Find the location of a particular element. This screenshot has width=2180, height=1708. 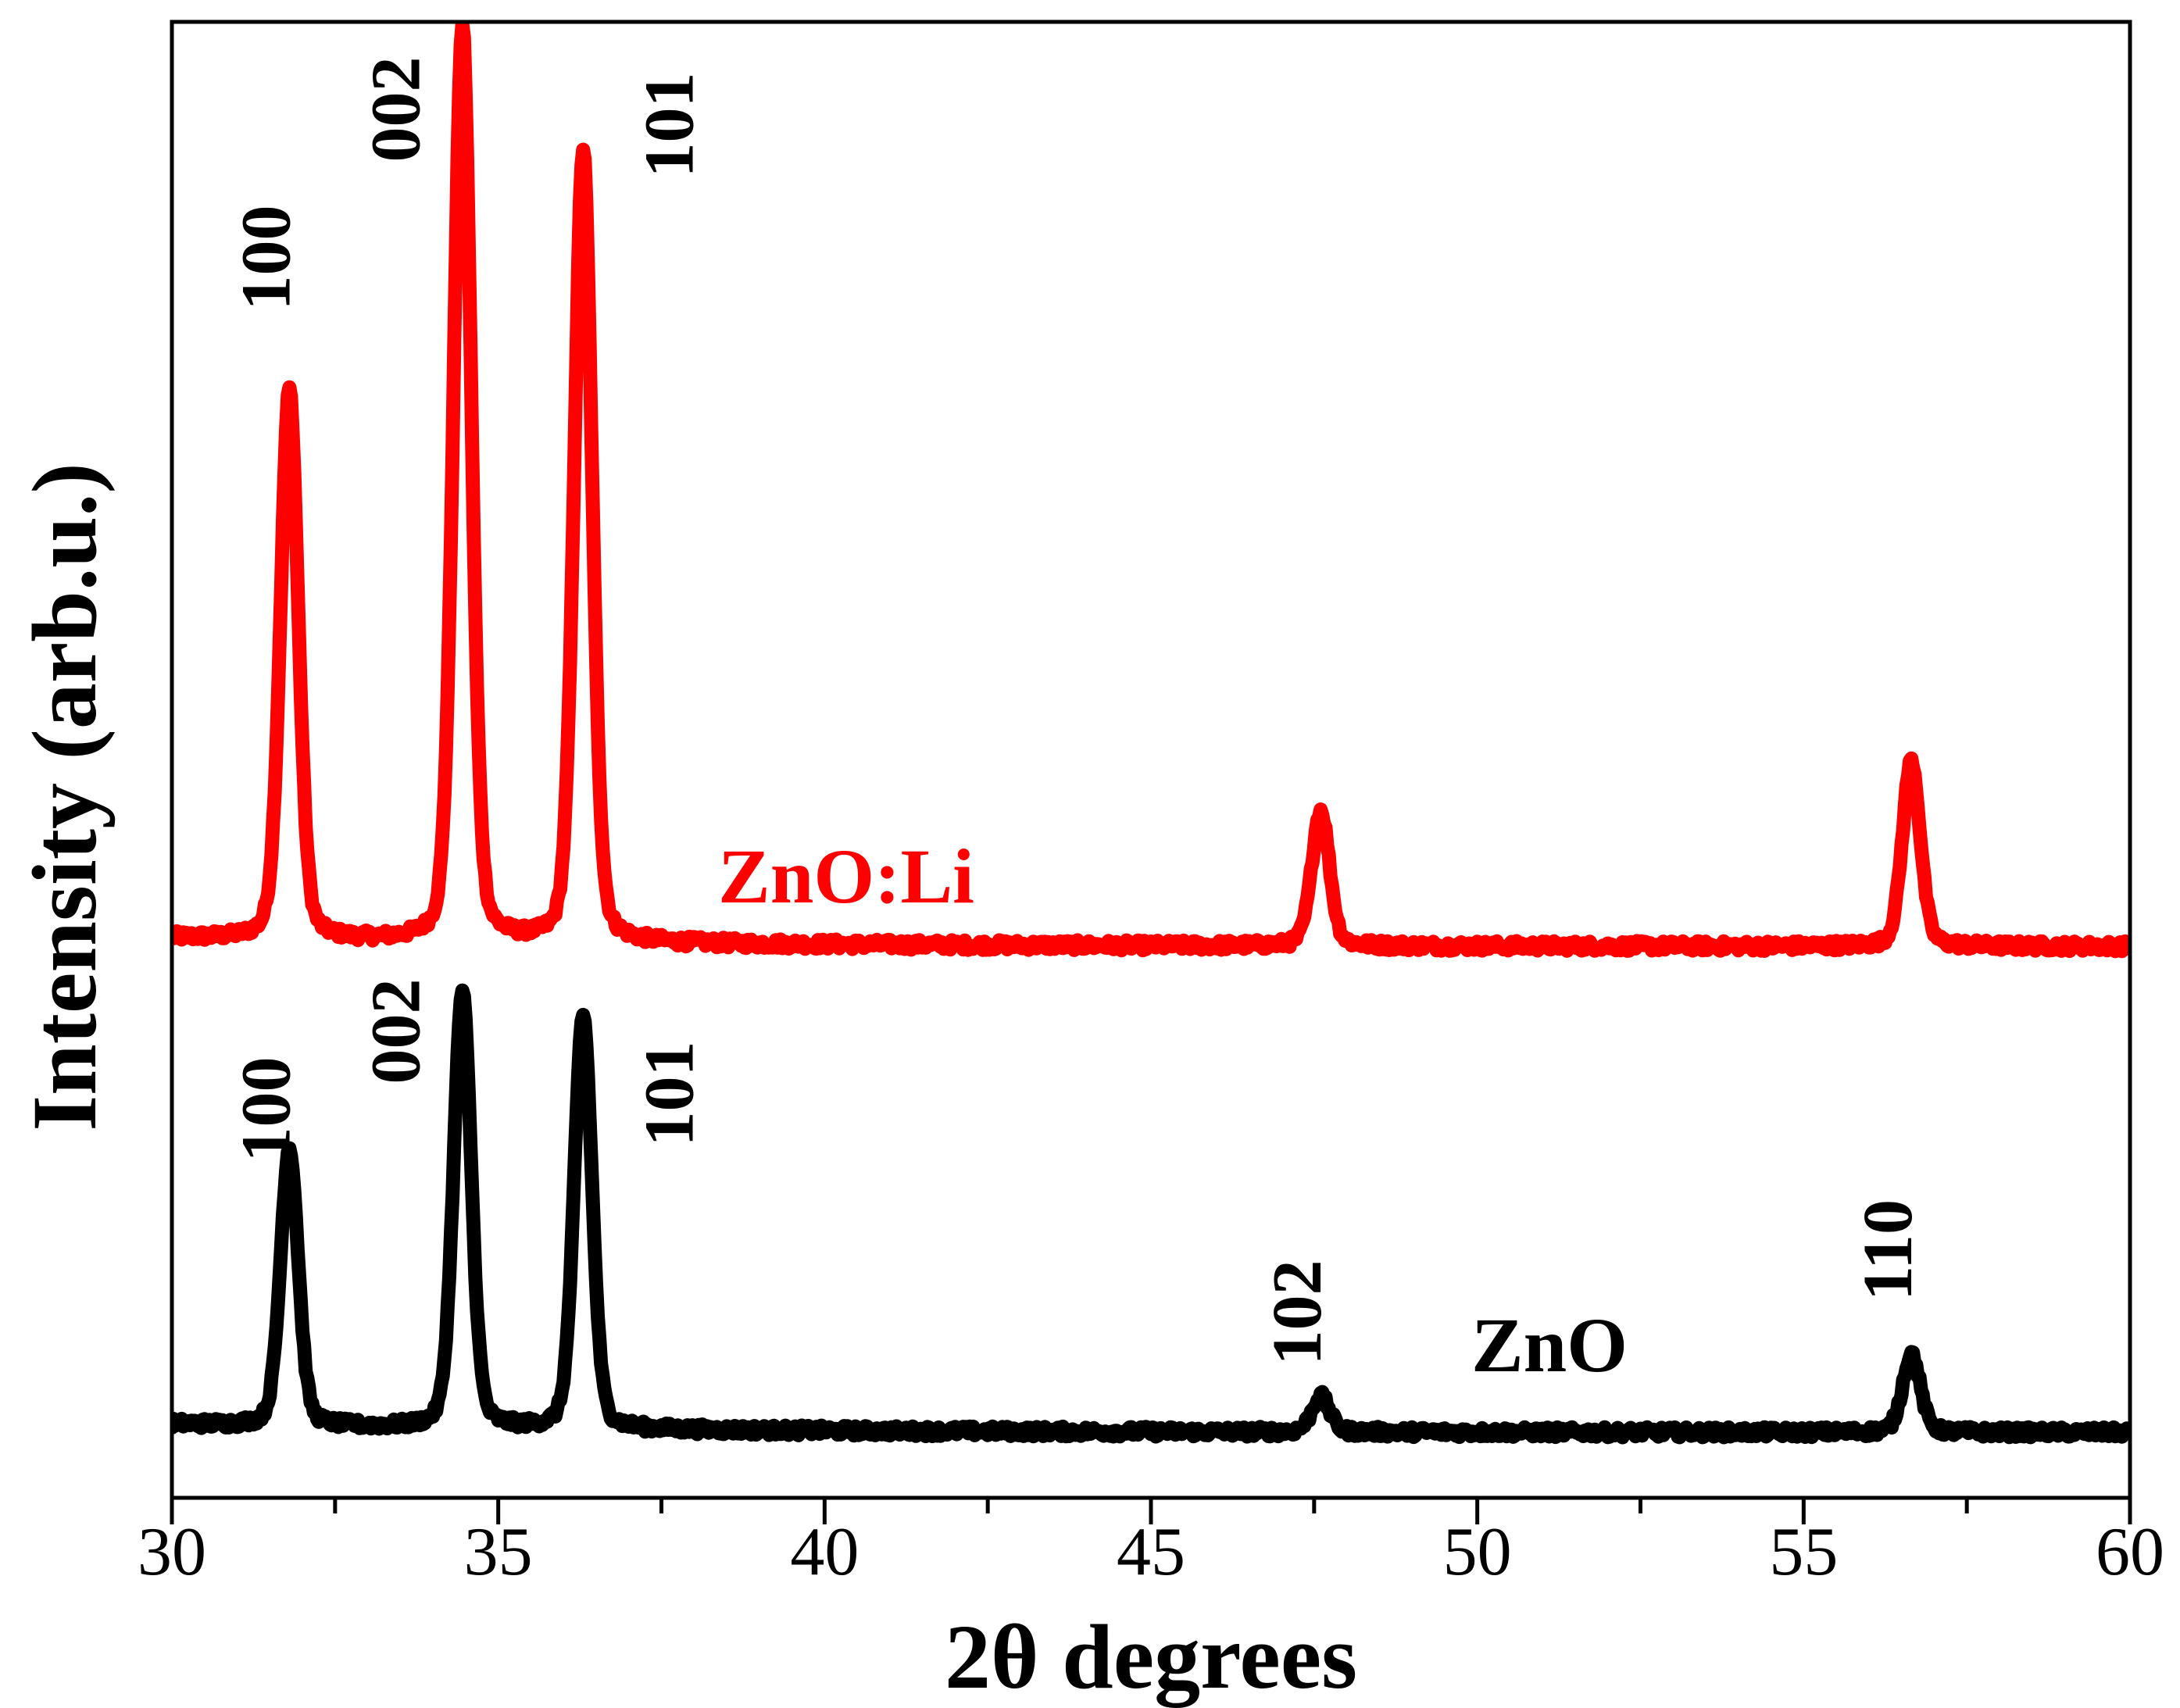

x-tick-label: 60 is located at coordinates (2130, 1552).